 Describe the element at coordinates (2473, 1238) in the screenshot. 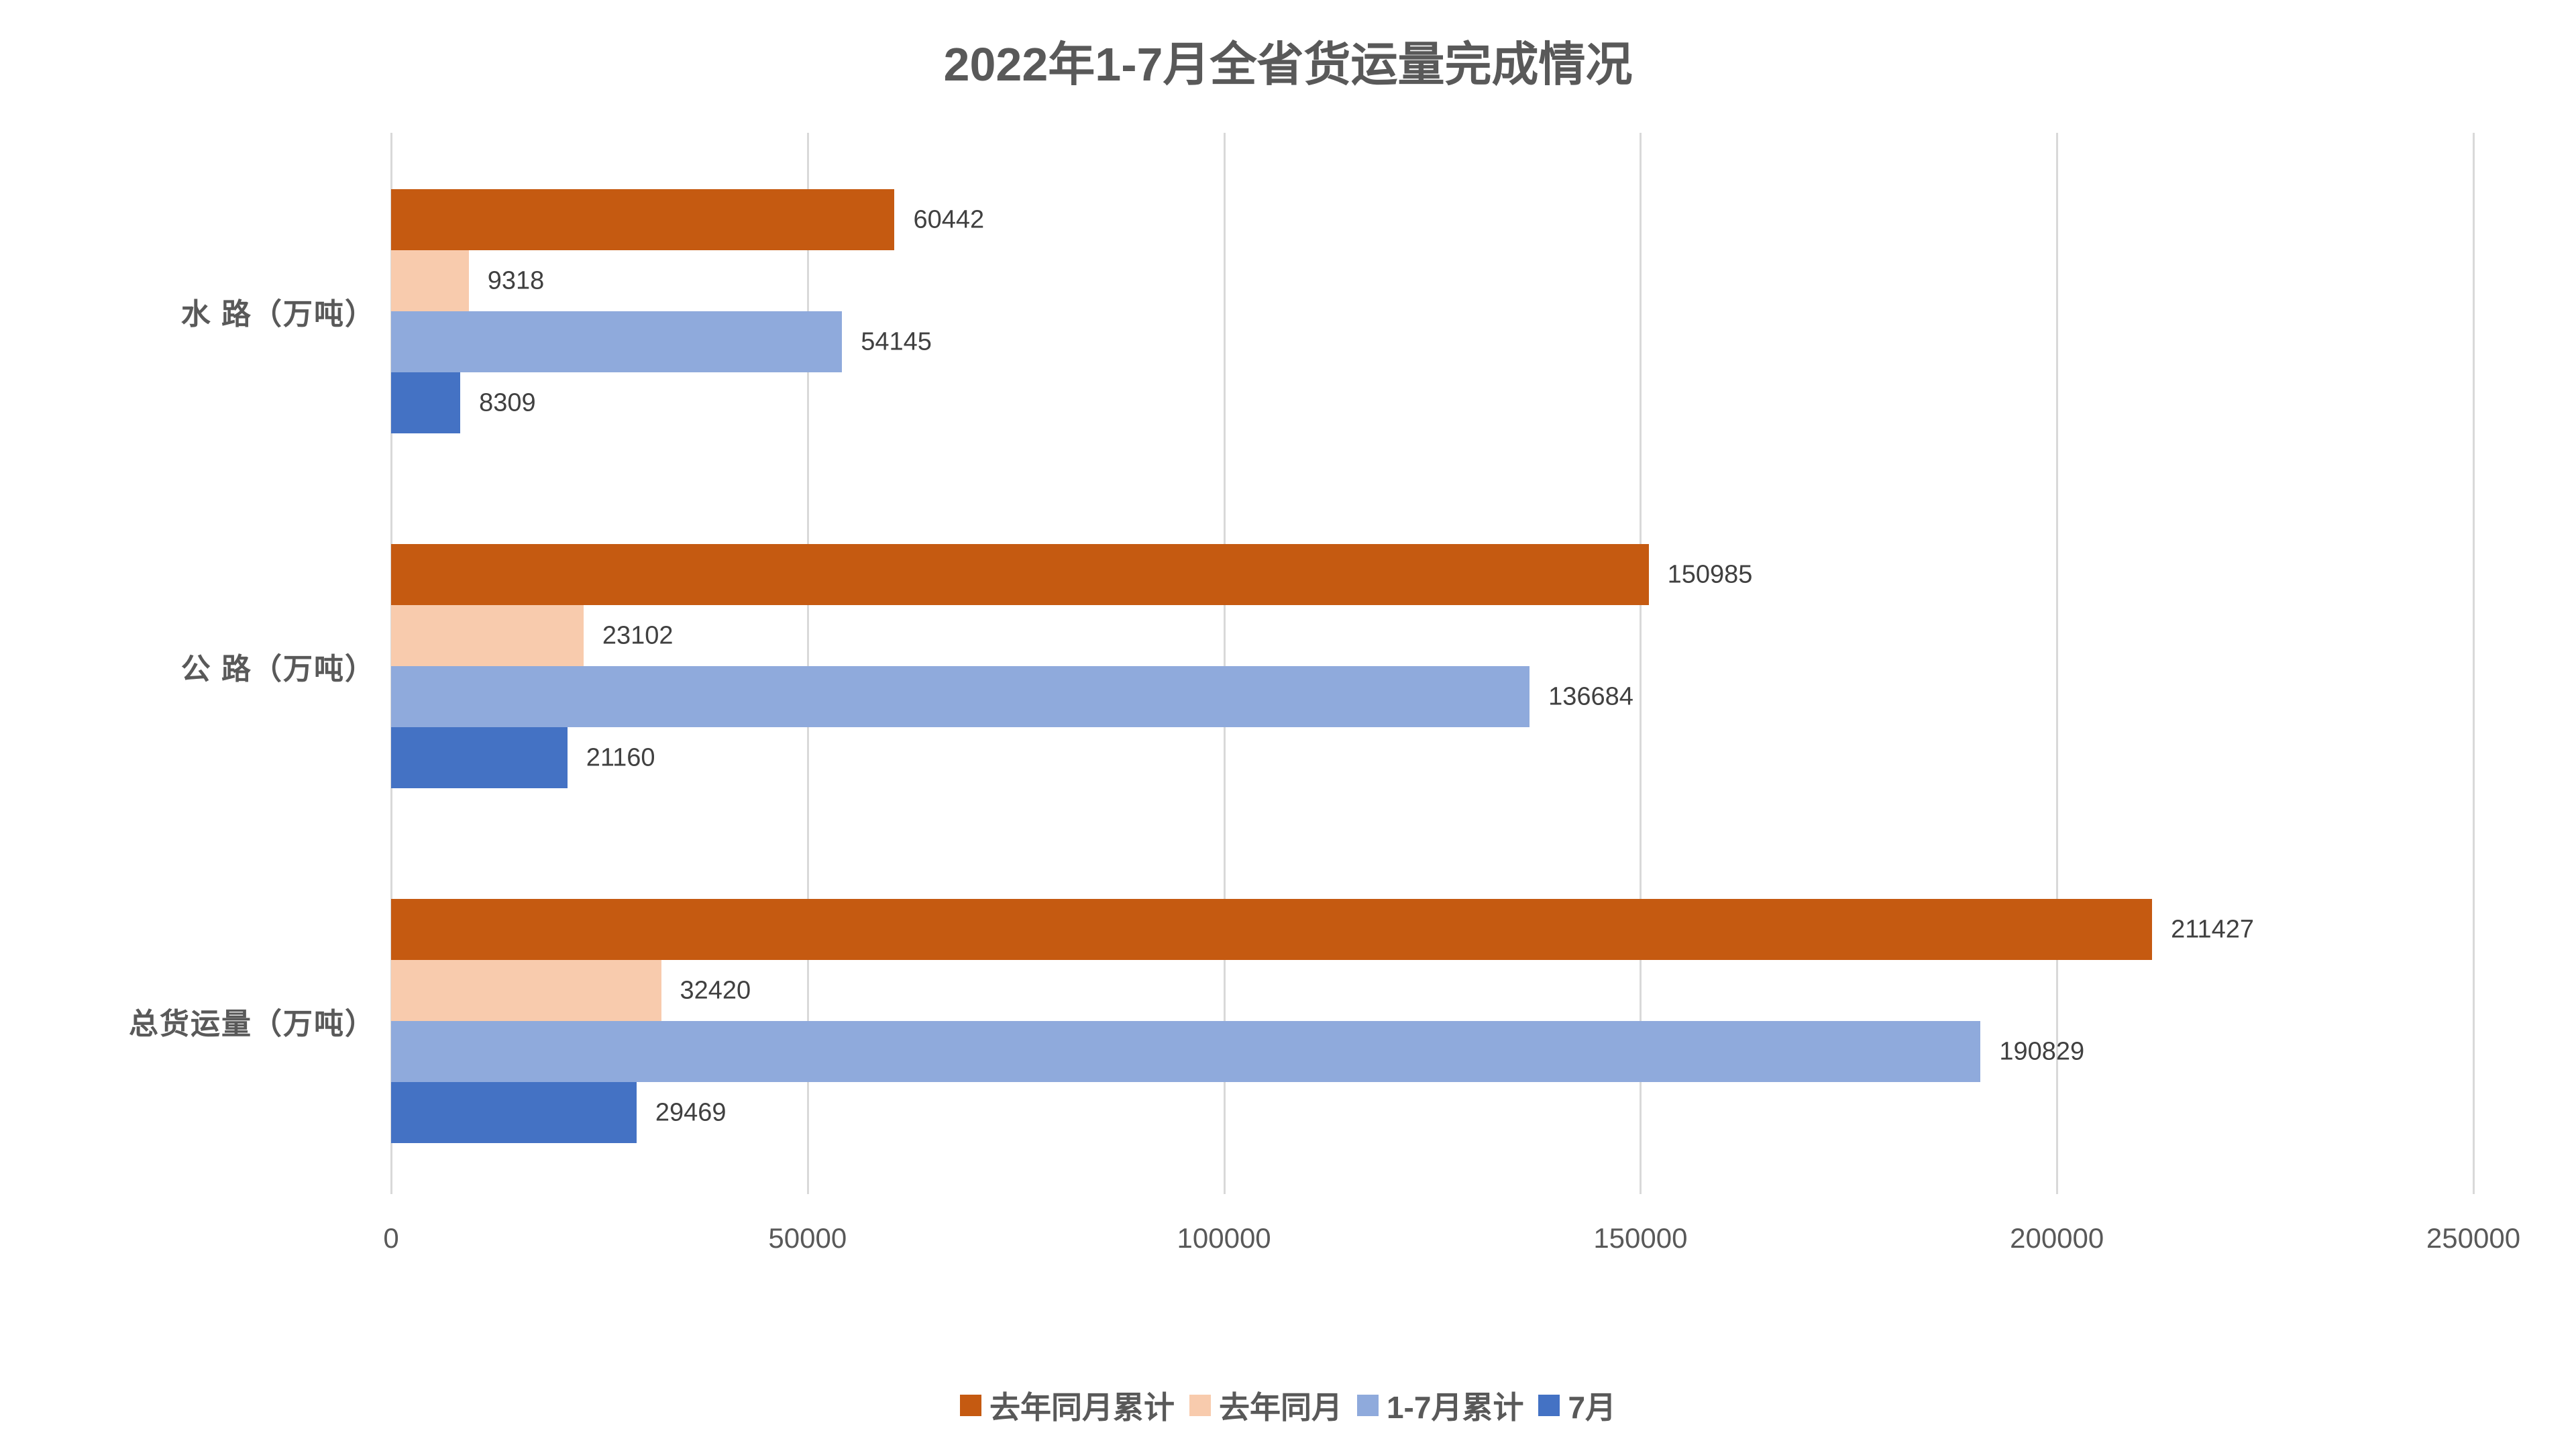

I see `x-tick-label: 250000` at that location.